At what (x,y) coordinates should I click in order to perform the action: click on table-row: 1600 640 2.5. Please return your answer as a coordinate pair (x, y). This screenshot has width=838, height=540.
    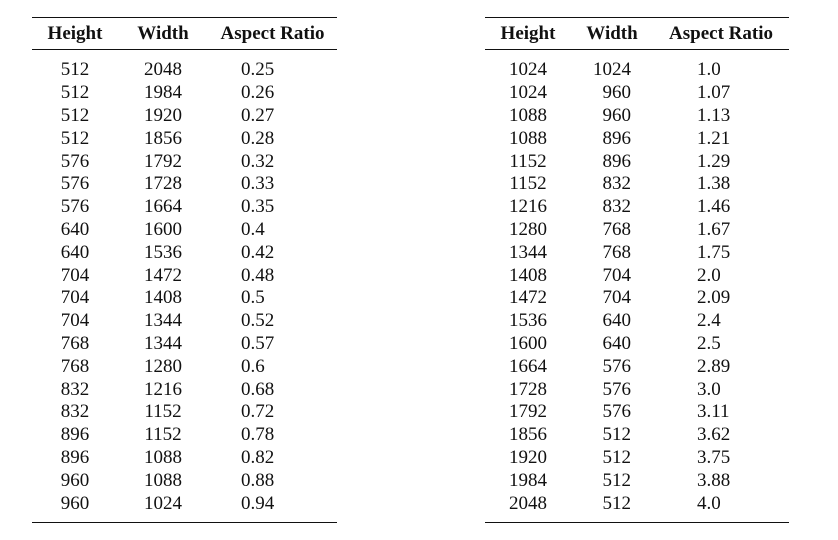
    Looking at the image, I should click on (637, 344).